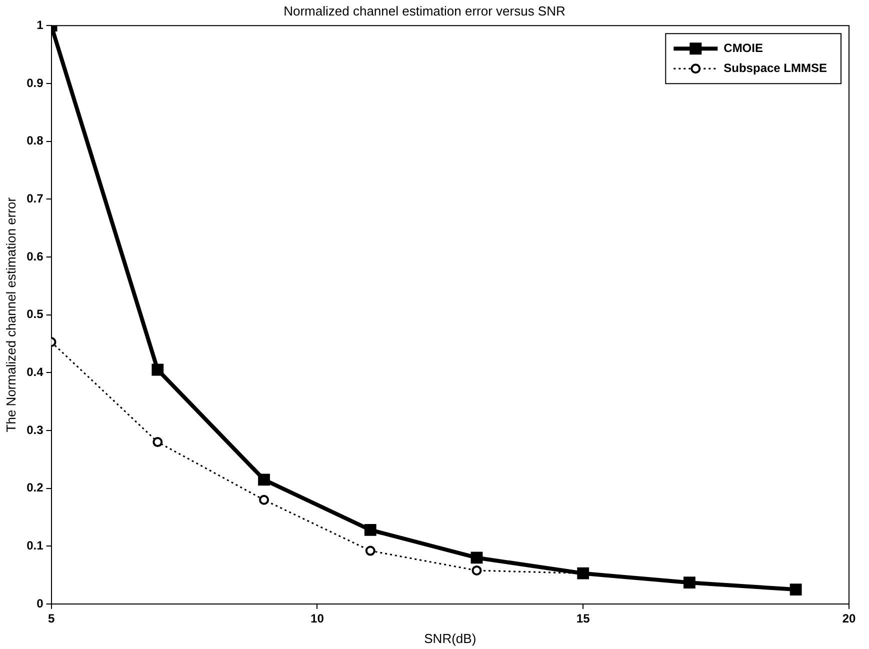 Image resolution: width=869 pixels, height=649 pixels. I want to click on legend-label: CMOIE, so click(743, 47).